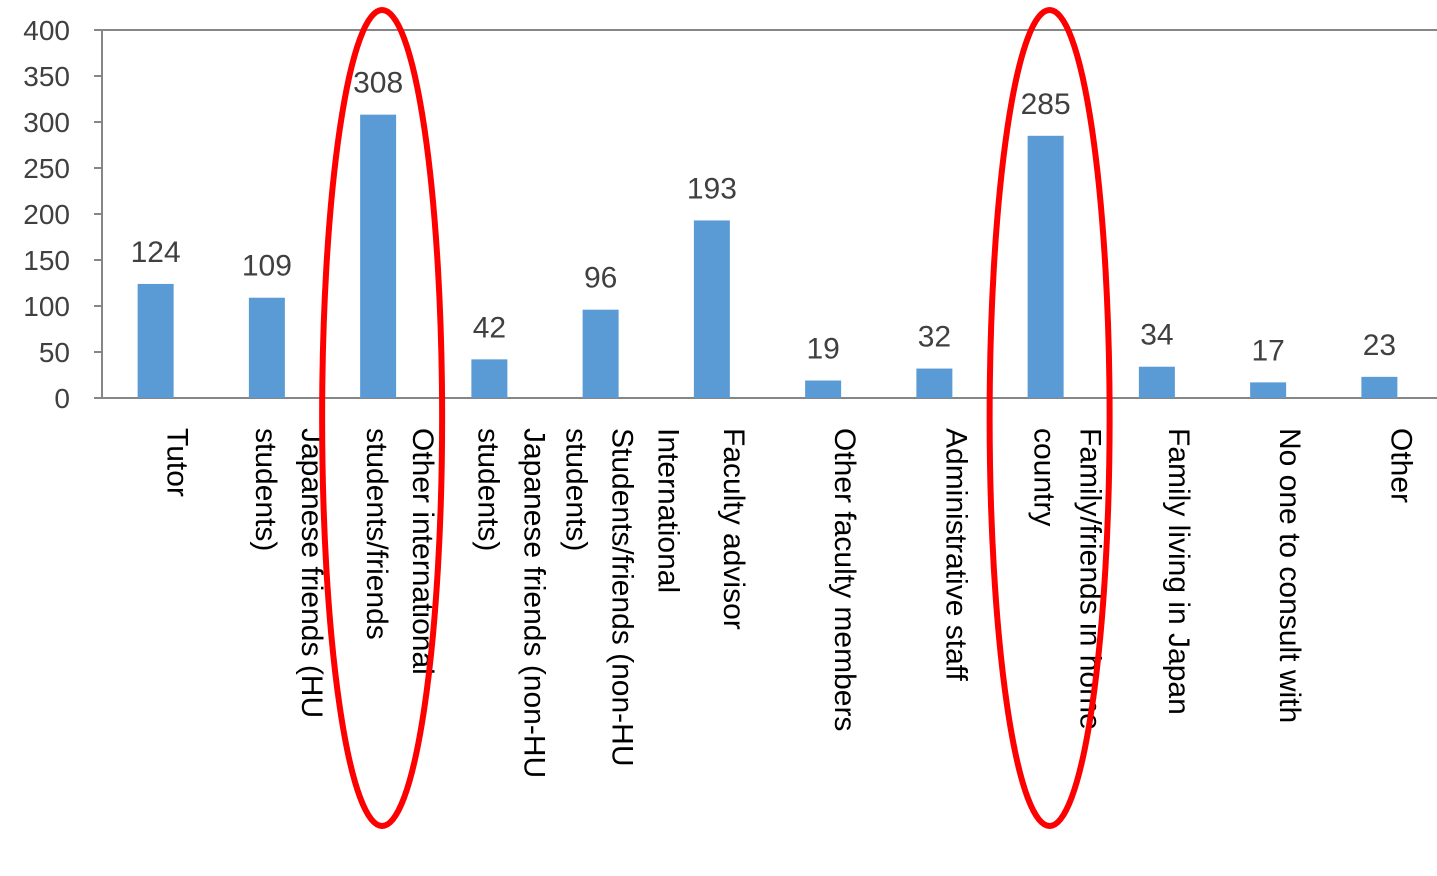  What do you see at coordinates (1090, 579) in the screenshot?
I see `category-label-line: Family/friends in home` at bounding box center [1090, 579].